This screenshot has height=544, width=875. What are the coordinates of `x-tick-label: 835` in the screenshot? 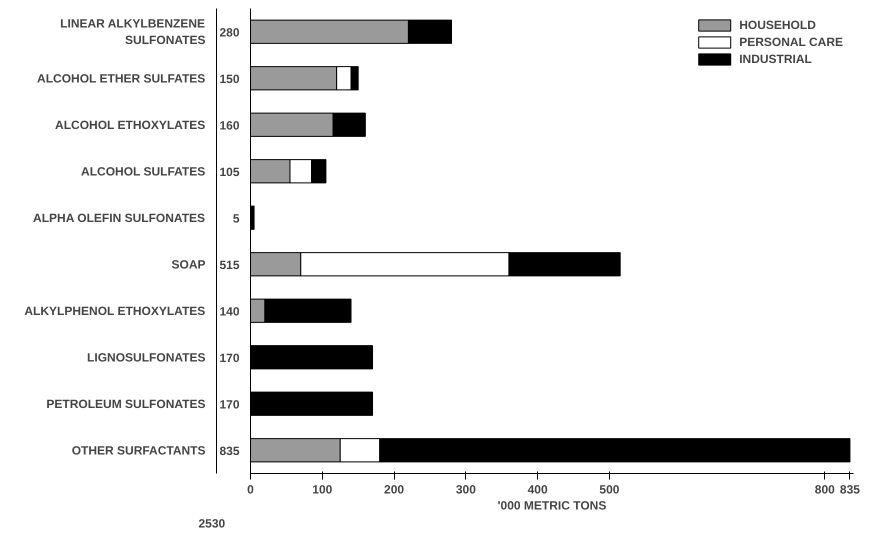 It's located at (850, 489).